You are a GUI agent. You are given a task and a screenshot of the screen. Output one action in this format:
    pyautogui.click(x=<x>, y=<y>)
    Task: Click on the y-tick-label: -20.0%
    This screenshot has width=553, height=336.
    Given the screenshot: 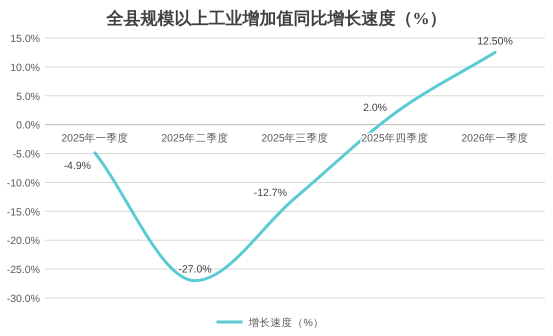 What is the action you would take?
    pyautogui.click(x=23, y=241)
    